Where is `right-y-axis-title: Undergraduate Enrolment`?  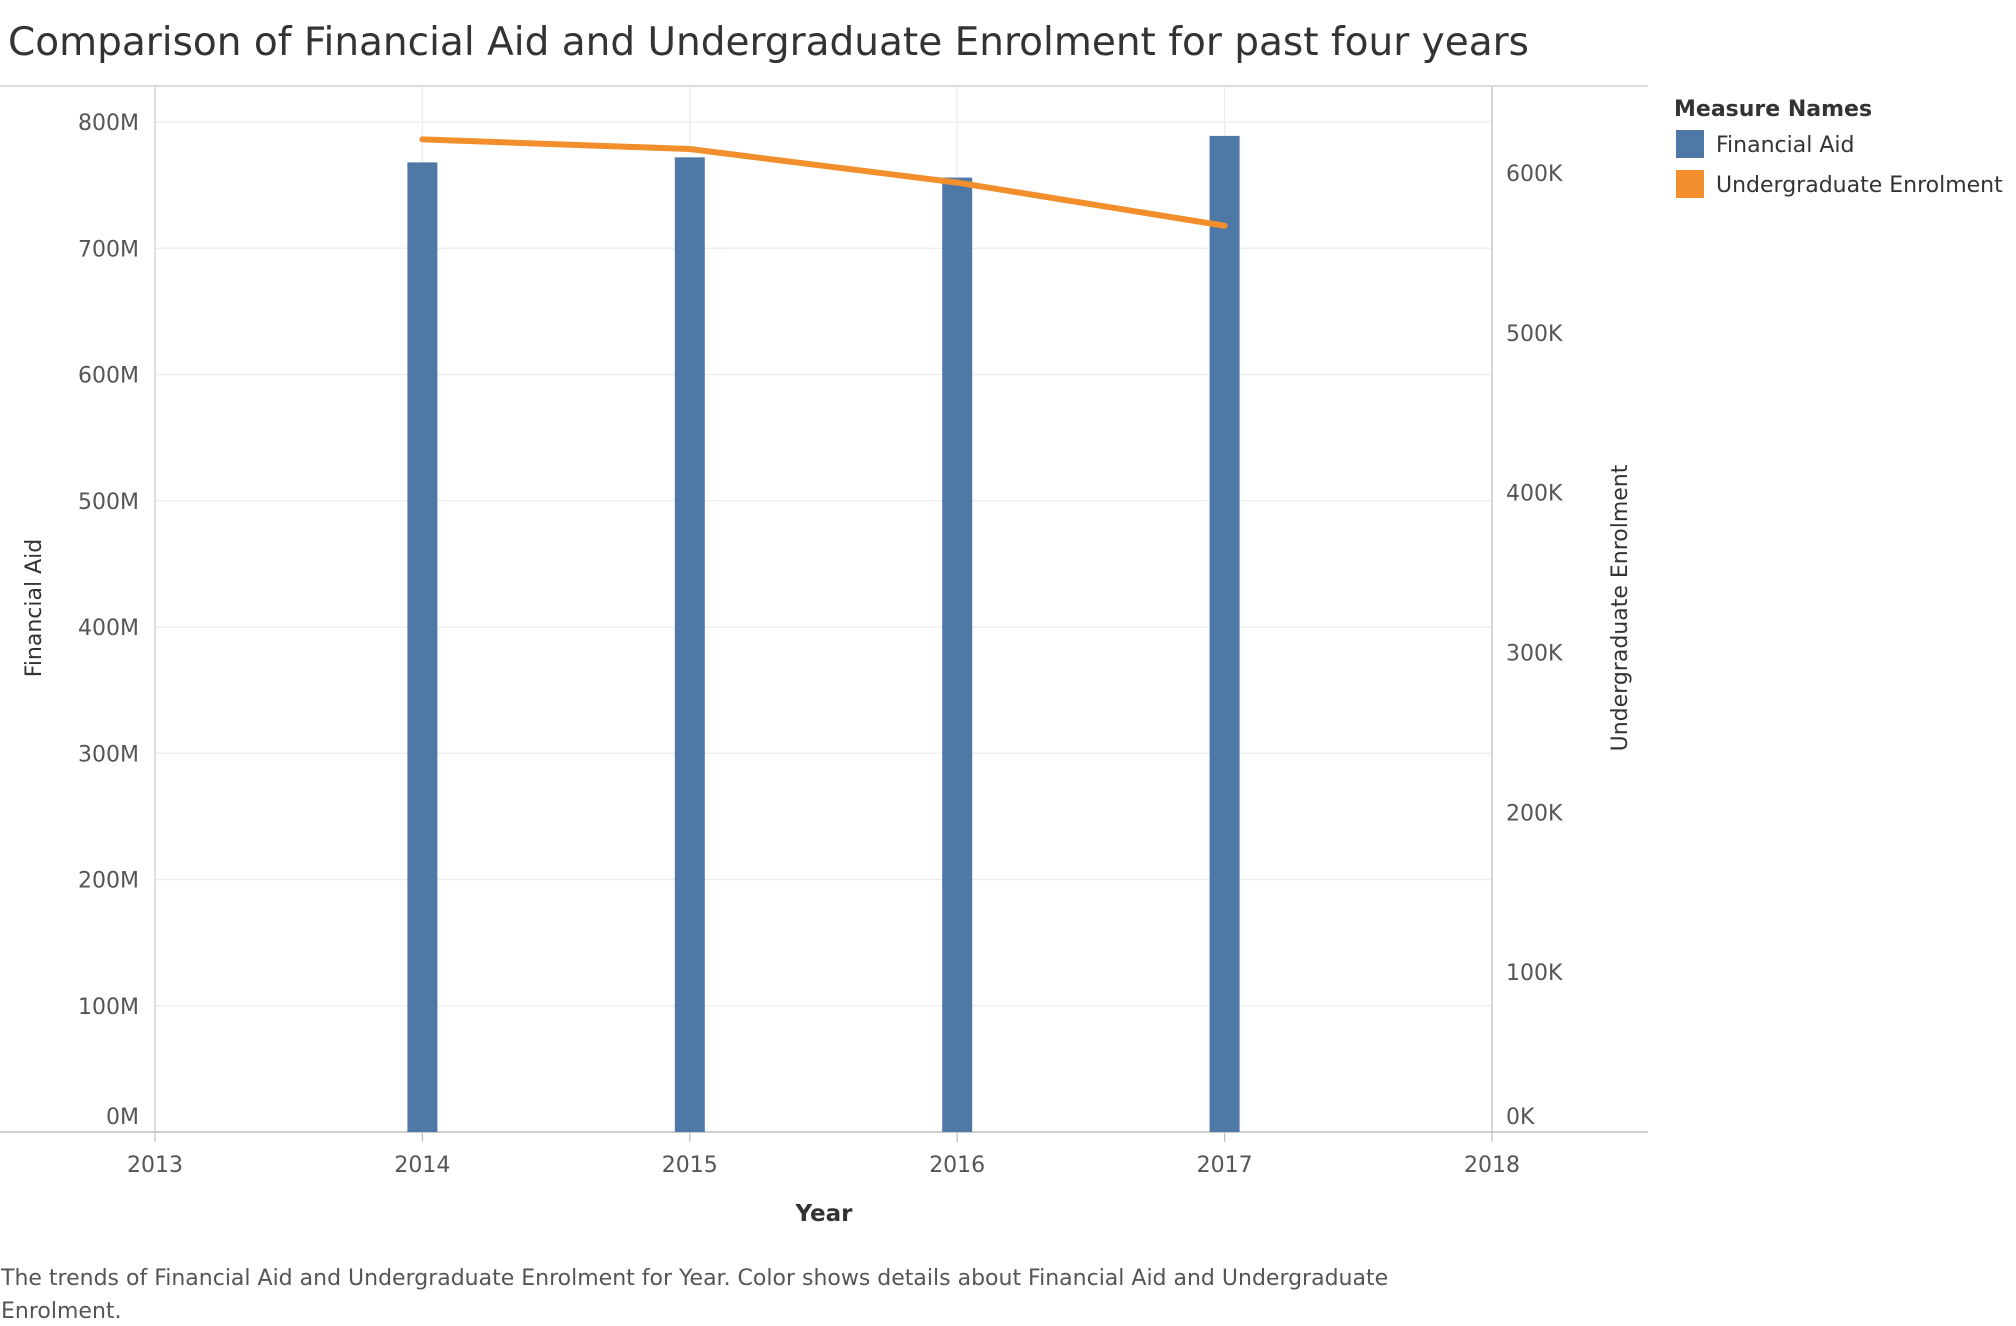 right-y-axis-title: Undergraduate Enrolment is located at coordinates (1620, 607).